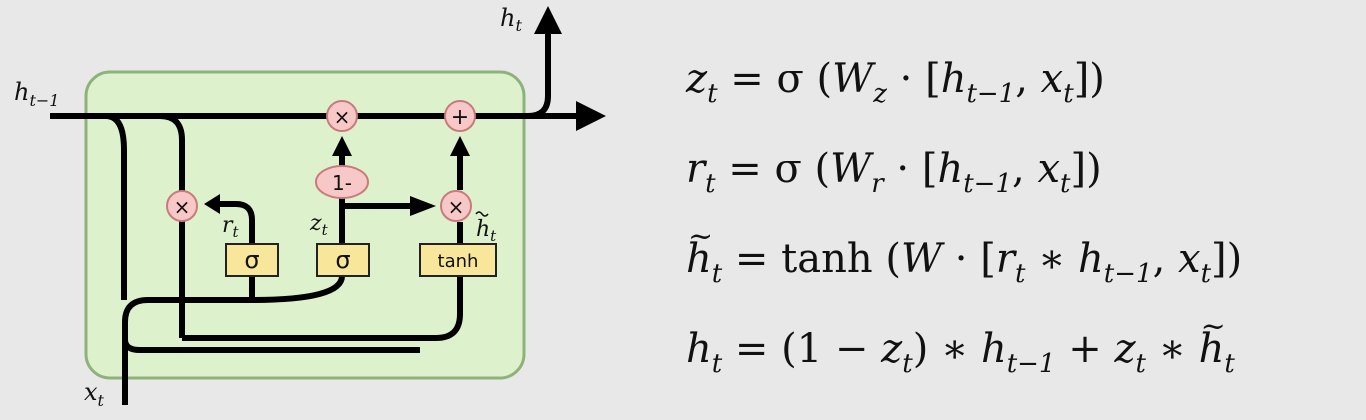 The height and width of the screenshot is (420, 1366). What do you see at coordinates (964, 258) in the screenshot?
I see `equation-candidate: ht = tanh (W · [rt ∗ ht−1, xt])` at bounding box center [964, 258].